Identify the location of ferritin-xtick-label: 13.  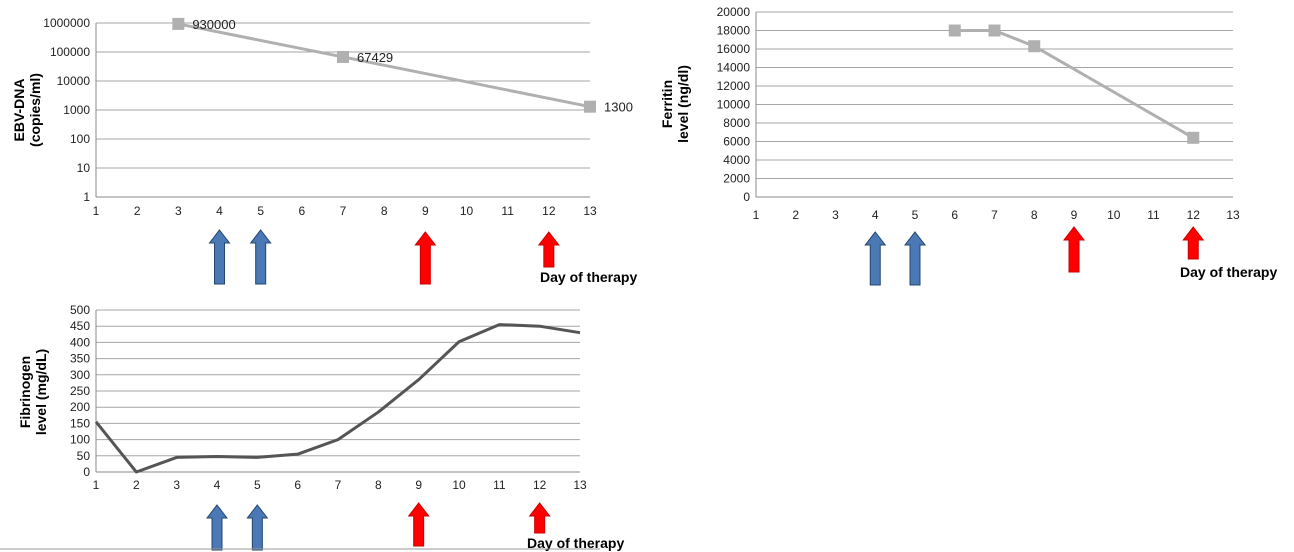
(1233, 215).